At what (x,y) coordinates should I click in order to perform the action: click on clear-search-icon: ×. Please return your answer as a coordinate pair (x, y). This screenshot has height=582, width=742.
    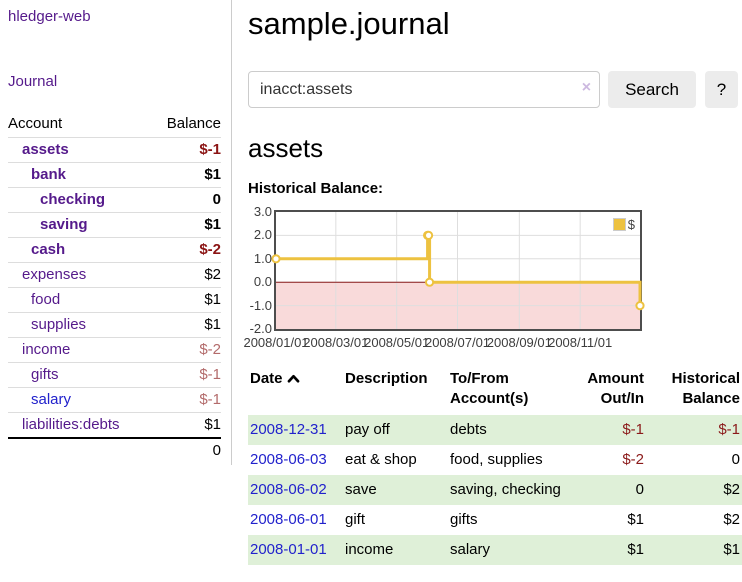
    Looking at the image, I should click on (586, 87).